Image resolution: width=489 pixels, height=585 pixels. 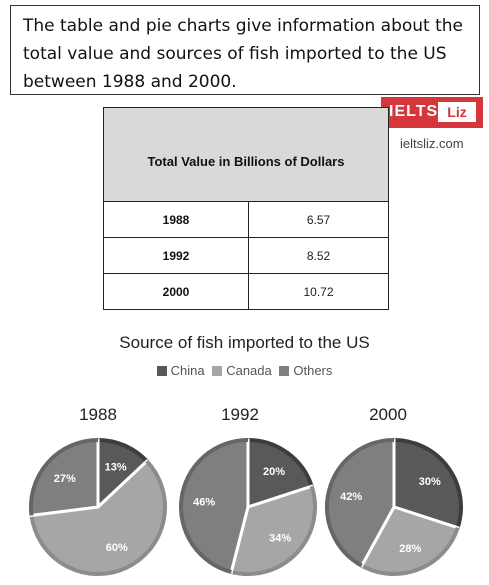 I want to click on pie-rim-canada-1992, so click(x=273, y=530).